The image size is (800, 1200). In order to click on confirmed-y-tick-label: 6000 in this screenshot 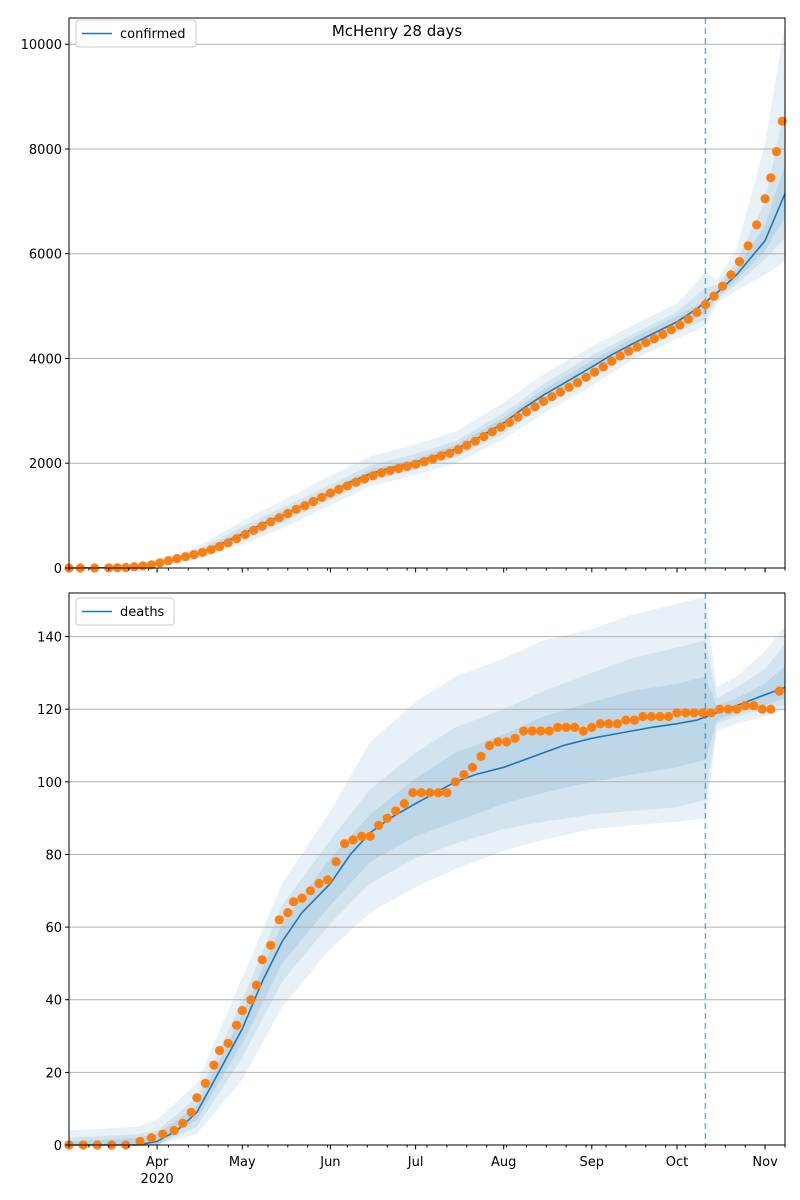, I will do `click(45, 255)`.